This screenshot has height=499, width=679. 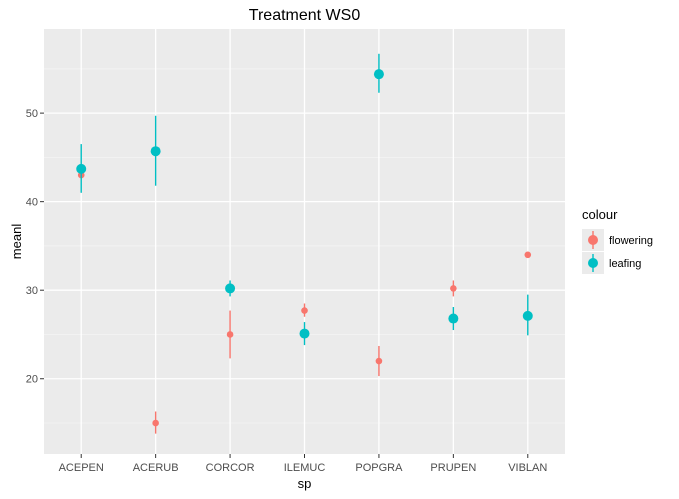 I want to click on y-tick-label: 30, so click(x=32, y=291).